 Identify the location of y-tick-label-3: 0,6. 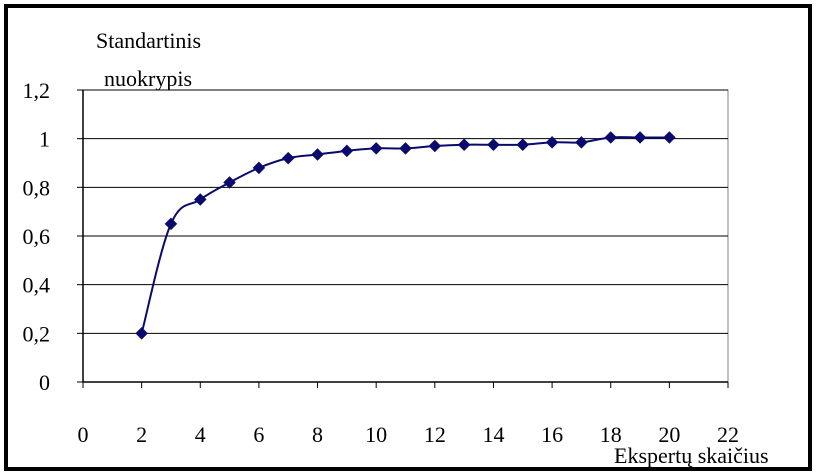
(37, 236).